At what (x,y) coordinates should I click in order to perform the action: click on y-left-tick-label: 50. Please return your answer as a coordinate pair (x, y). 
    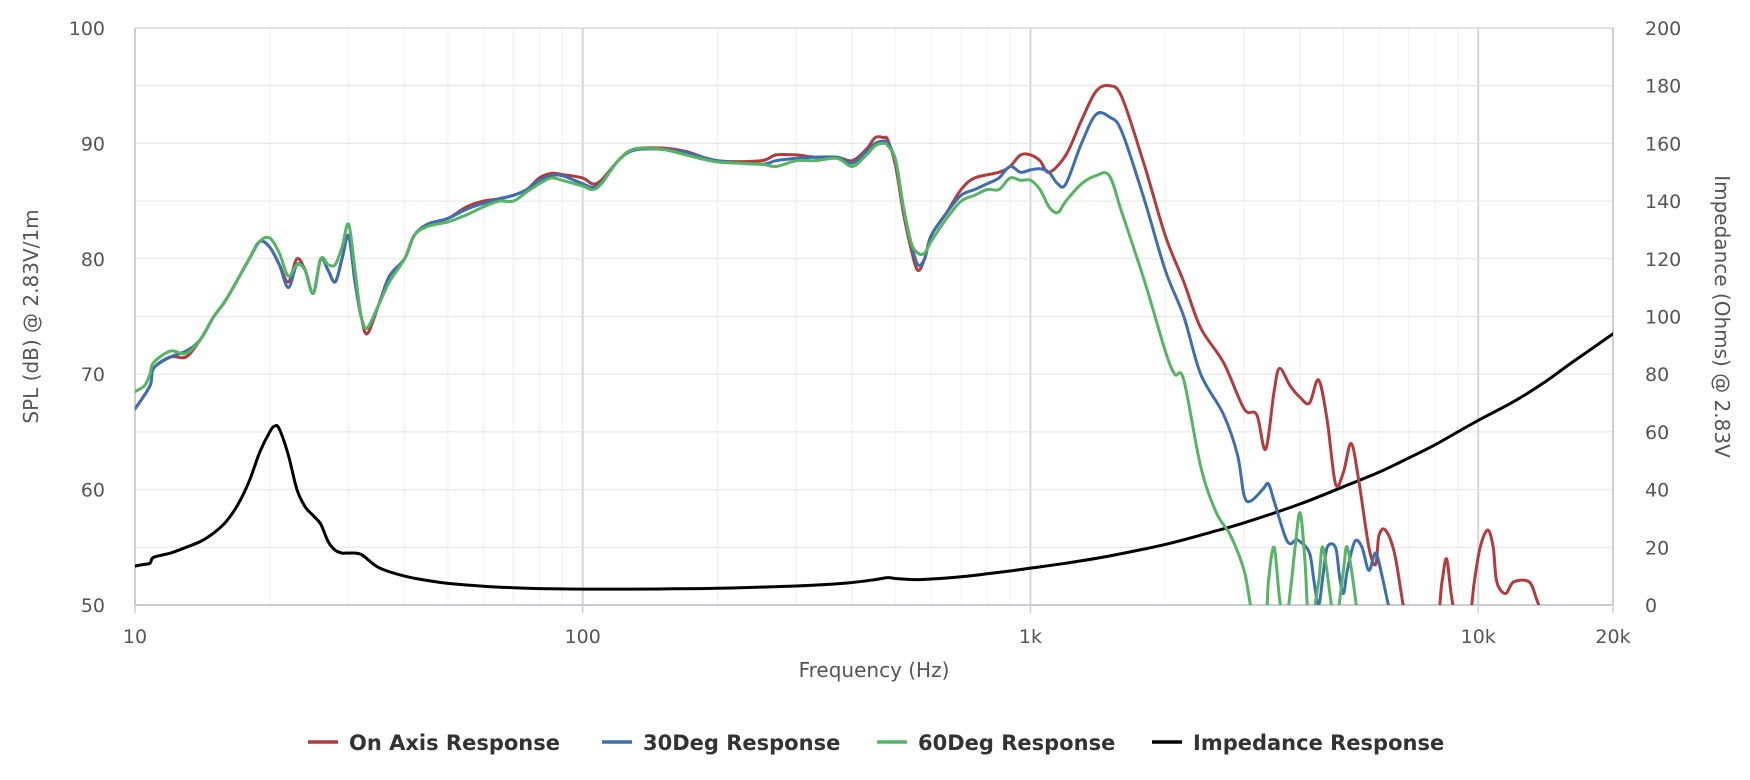
    Looking at the image, I should click on (93, 606).